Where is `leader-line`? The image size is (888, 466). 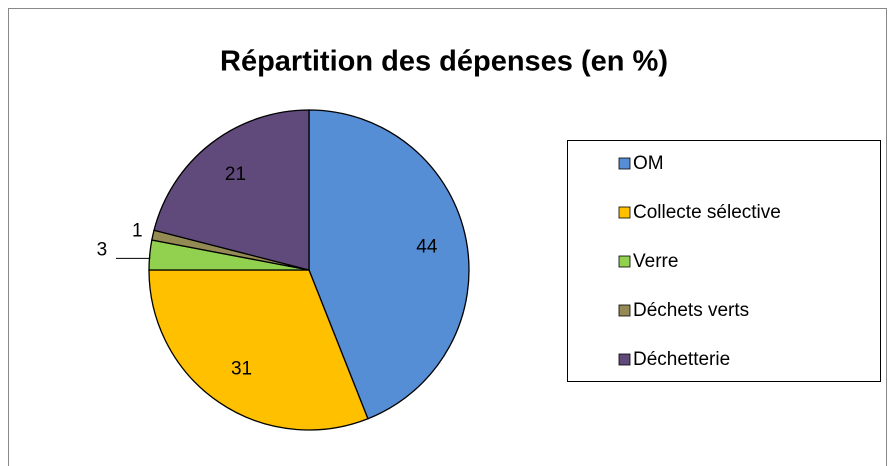 leader-line is located at coordinates (133, 256).